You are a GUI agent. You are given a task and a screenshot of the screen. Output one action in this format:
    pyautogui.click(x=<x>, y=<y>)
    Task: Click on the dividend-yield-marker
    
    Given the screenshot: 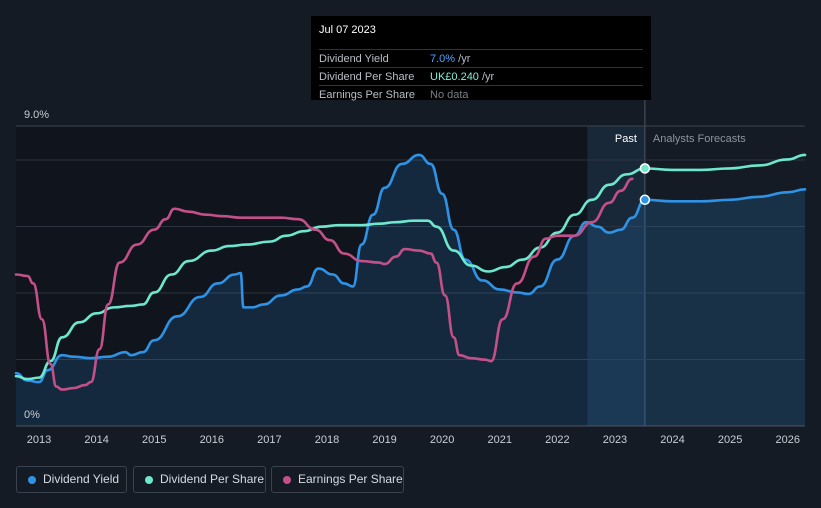 What is the action you would take?
    pyautogui.click(x=645, y=200)
    